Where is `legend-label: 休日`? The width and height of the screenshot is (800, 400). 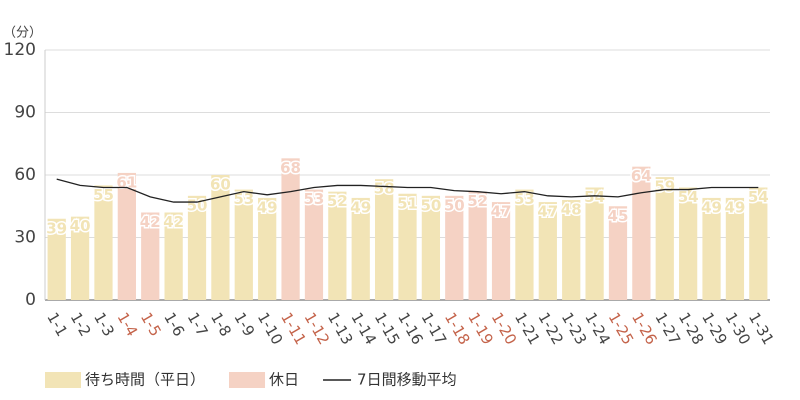 legend-label: 休日 is located at coordinates (284, 380).